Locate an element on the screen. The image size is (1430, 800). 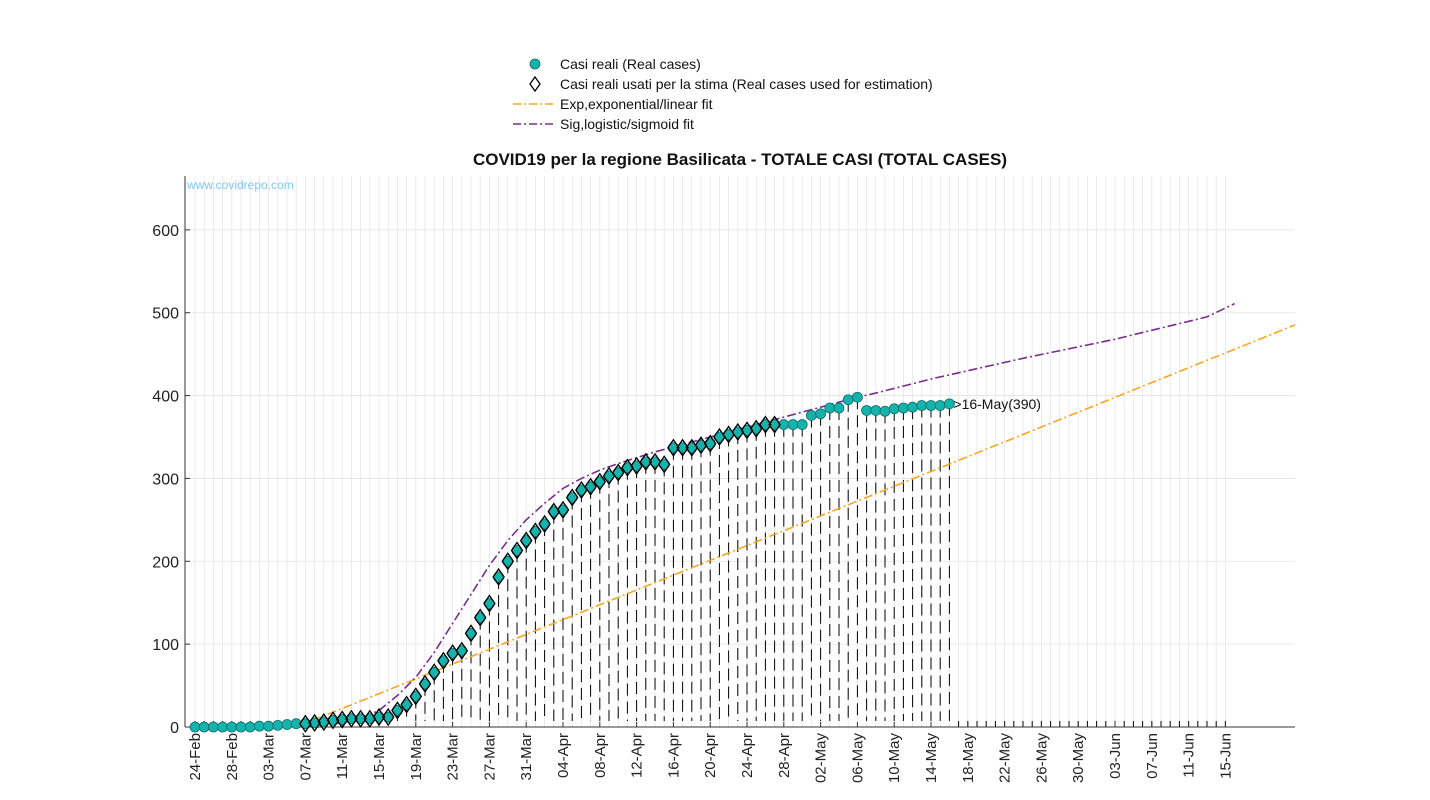
x-tick-label: 11-Mar is located at coordinates (342, 756).